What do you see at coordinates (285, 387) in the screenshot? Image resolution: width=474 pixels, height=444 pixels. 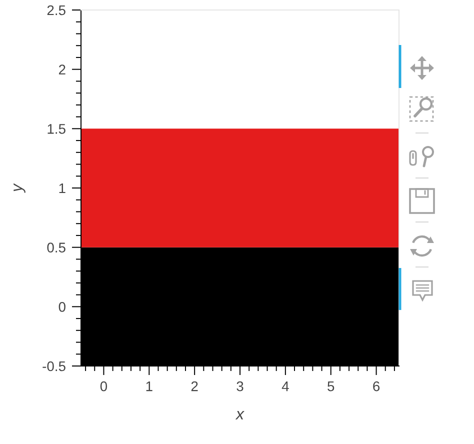 I see `x-tick-label: 4` at bounding box center [285, 387].